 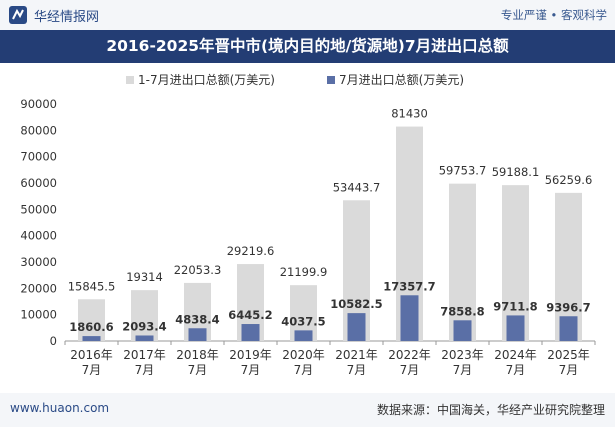 I want to click on logo-icon, so click(x=18, y=15).